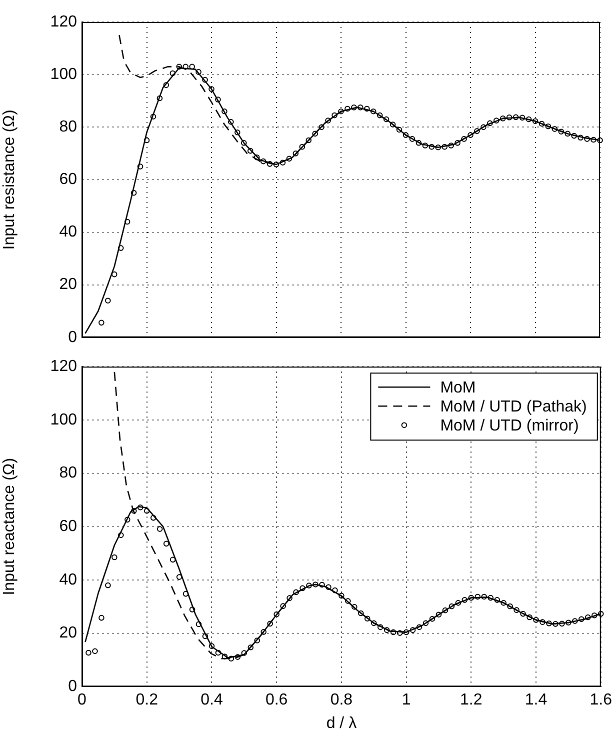 The width and height of the screenshot is (616, 737). I want to click on x-tick-label: 0.2, so click(147, 700).